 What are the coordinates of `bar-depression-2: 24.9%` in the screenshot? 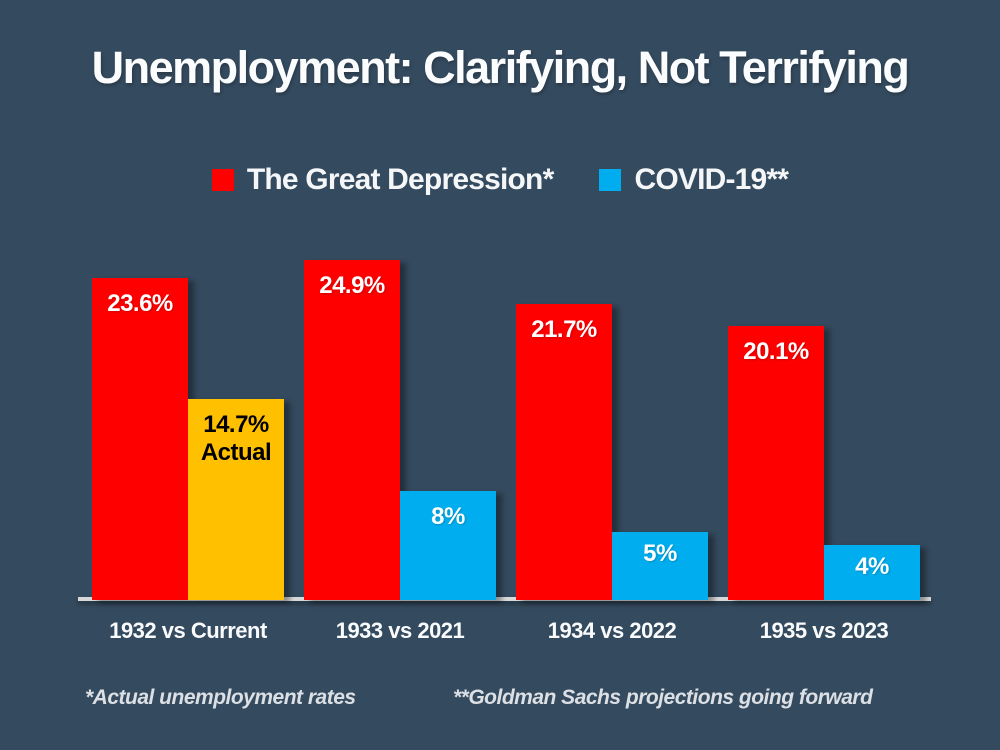 It's located at (352, 430).